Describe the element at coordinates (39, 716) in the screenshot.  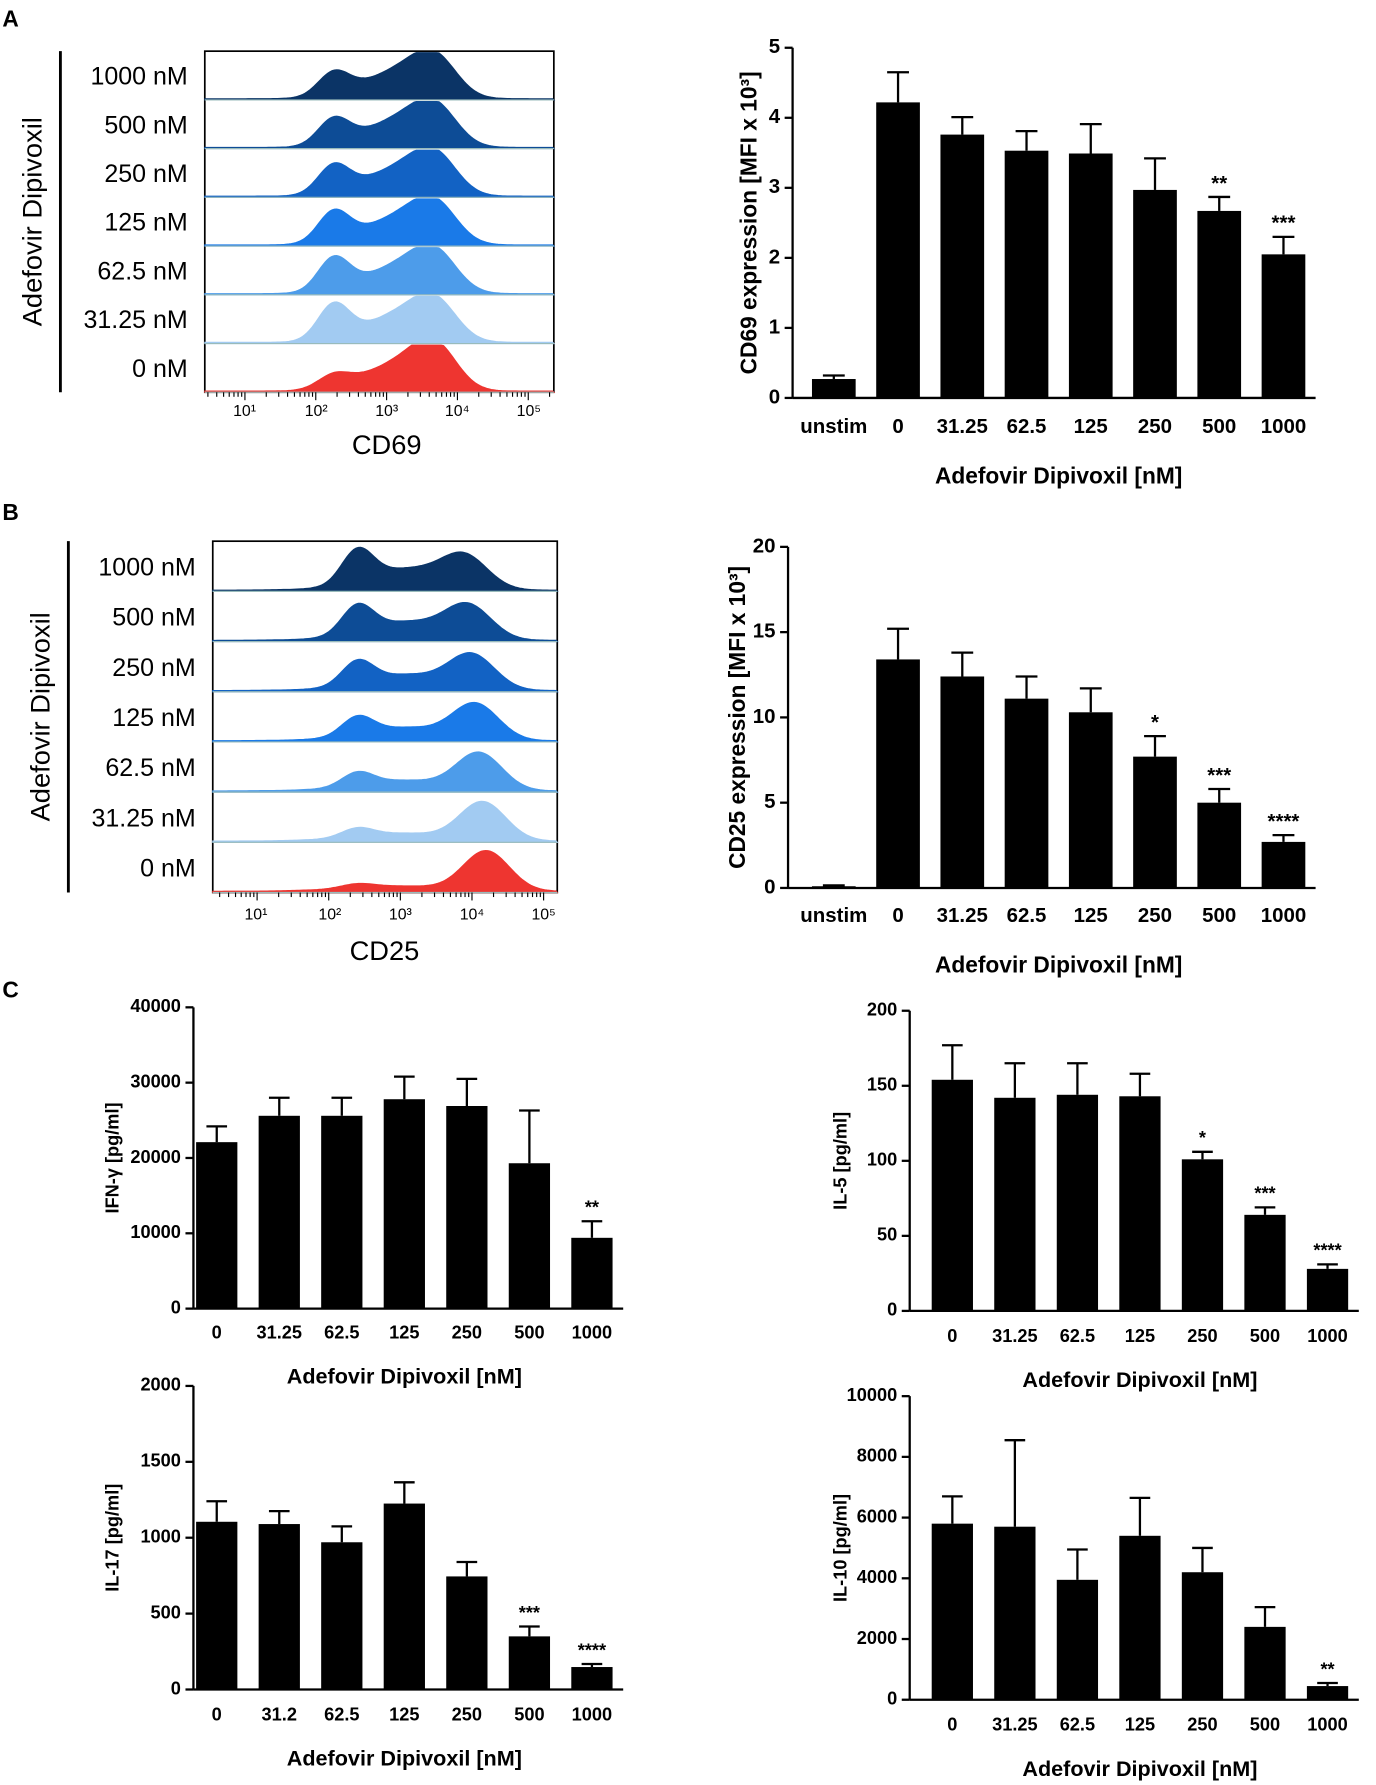
I see `group-label: Adefovir Dipivoxil` at that location.